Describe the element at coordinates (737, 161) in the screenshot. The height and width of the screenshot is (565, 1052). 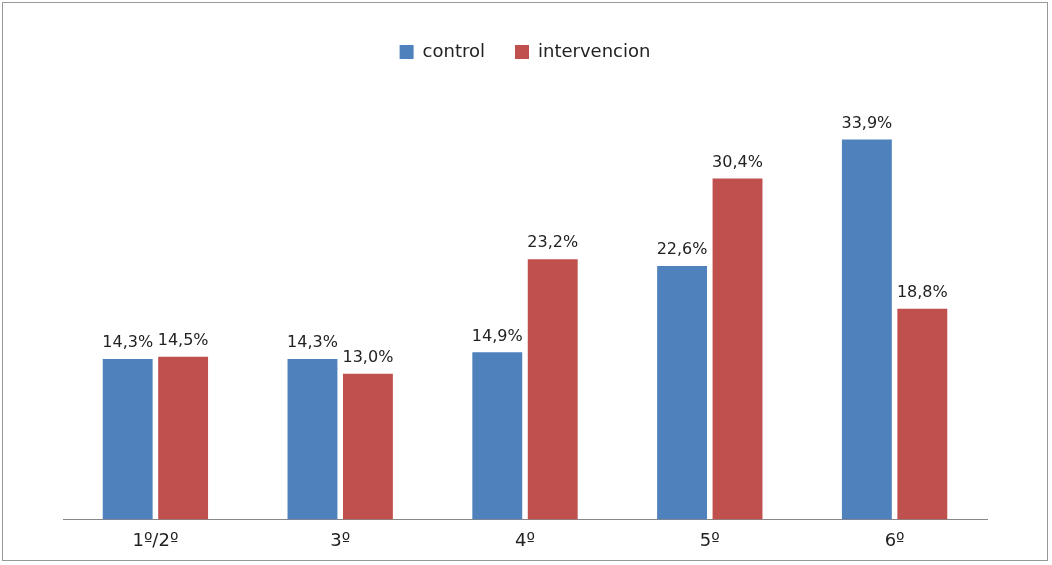
I see `data-label: 30,4%` at that location.